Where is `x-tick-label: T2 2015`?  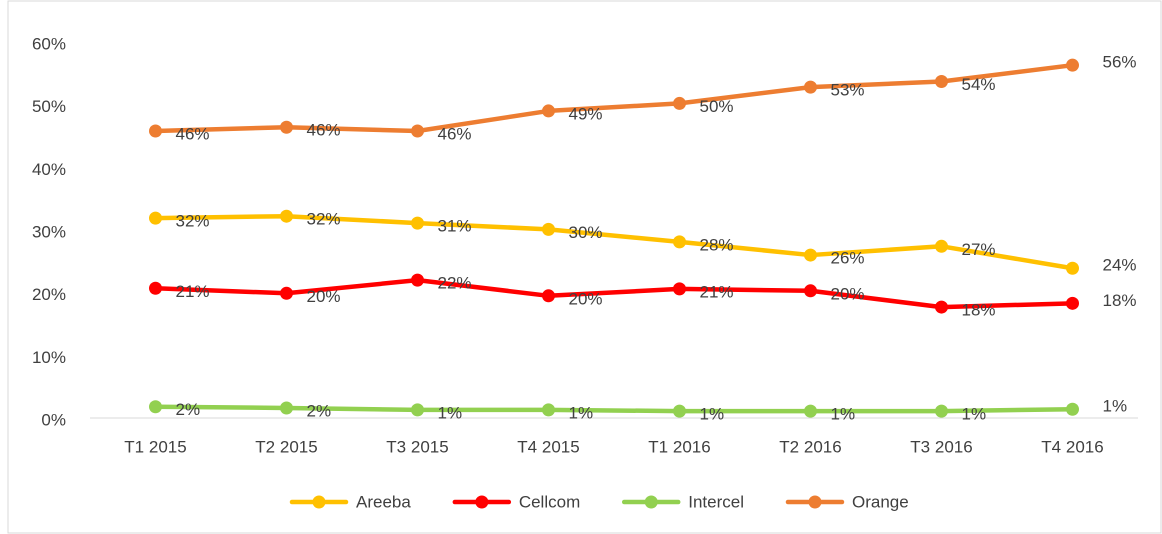
x-tick-label: T2 2015 is located at coordinates (286, 446).